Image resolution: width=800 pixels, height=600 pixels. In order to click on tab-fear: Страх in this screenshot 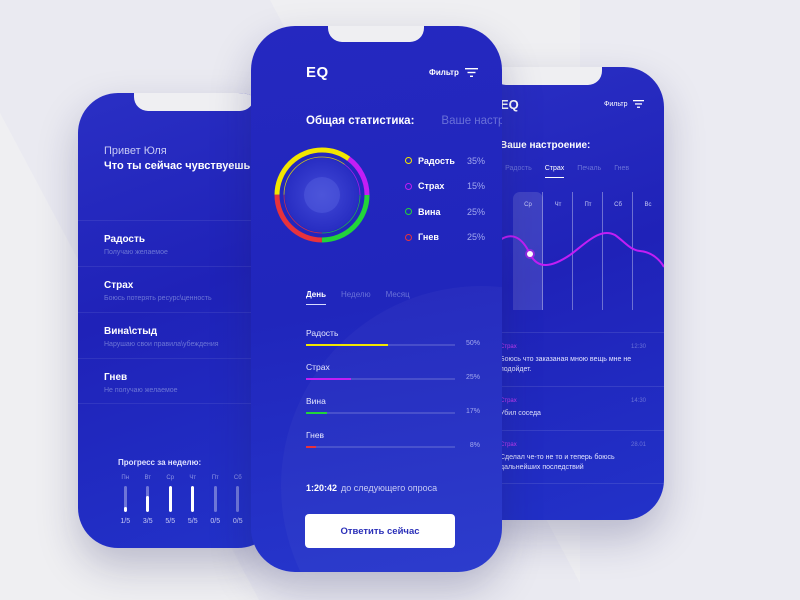, I will do `click(554, 171)`.